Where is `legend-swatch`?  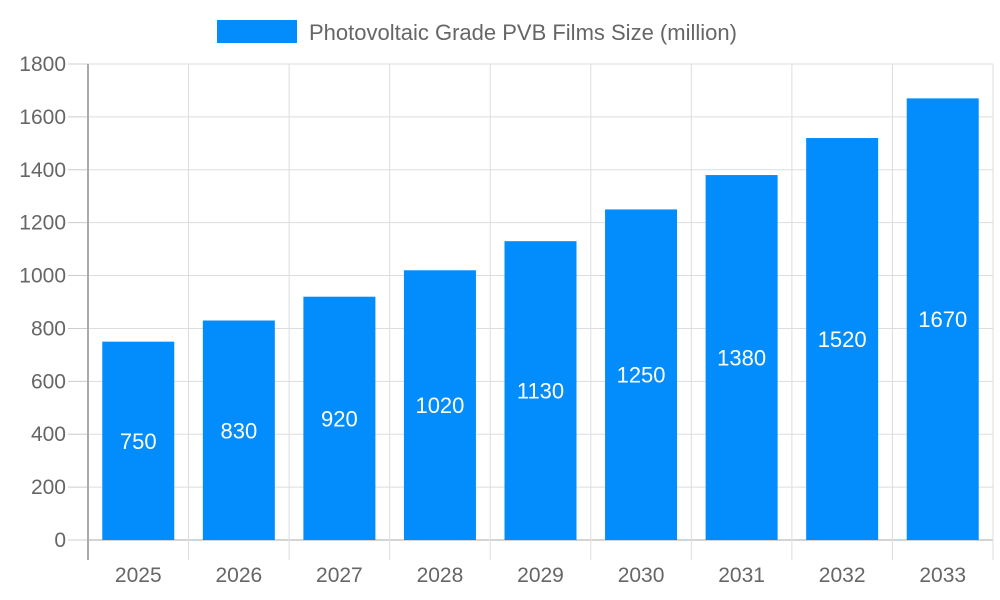
legend-swatch is located at coordinates (257, 31).